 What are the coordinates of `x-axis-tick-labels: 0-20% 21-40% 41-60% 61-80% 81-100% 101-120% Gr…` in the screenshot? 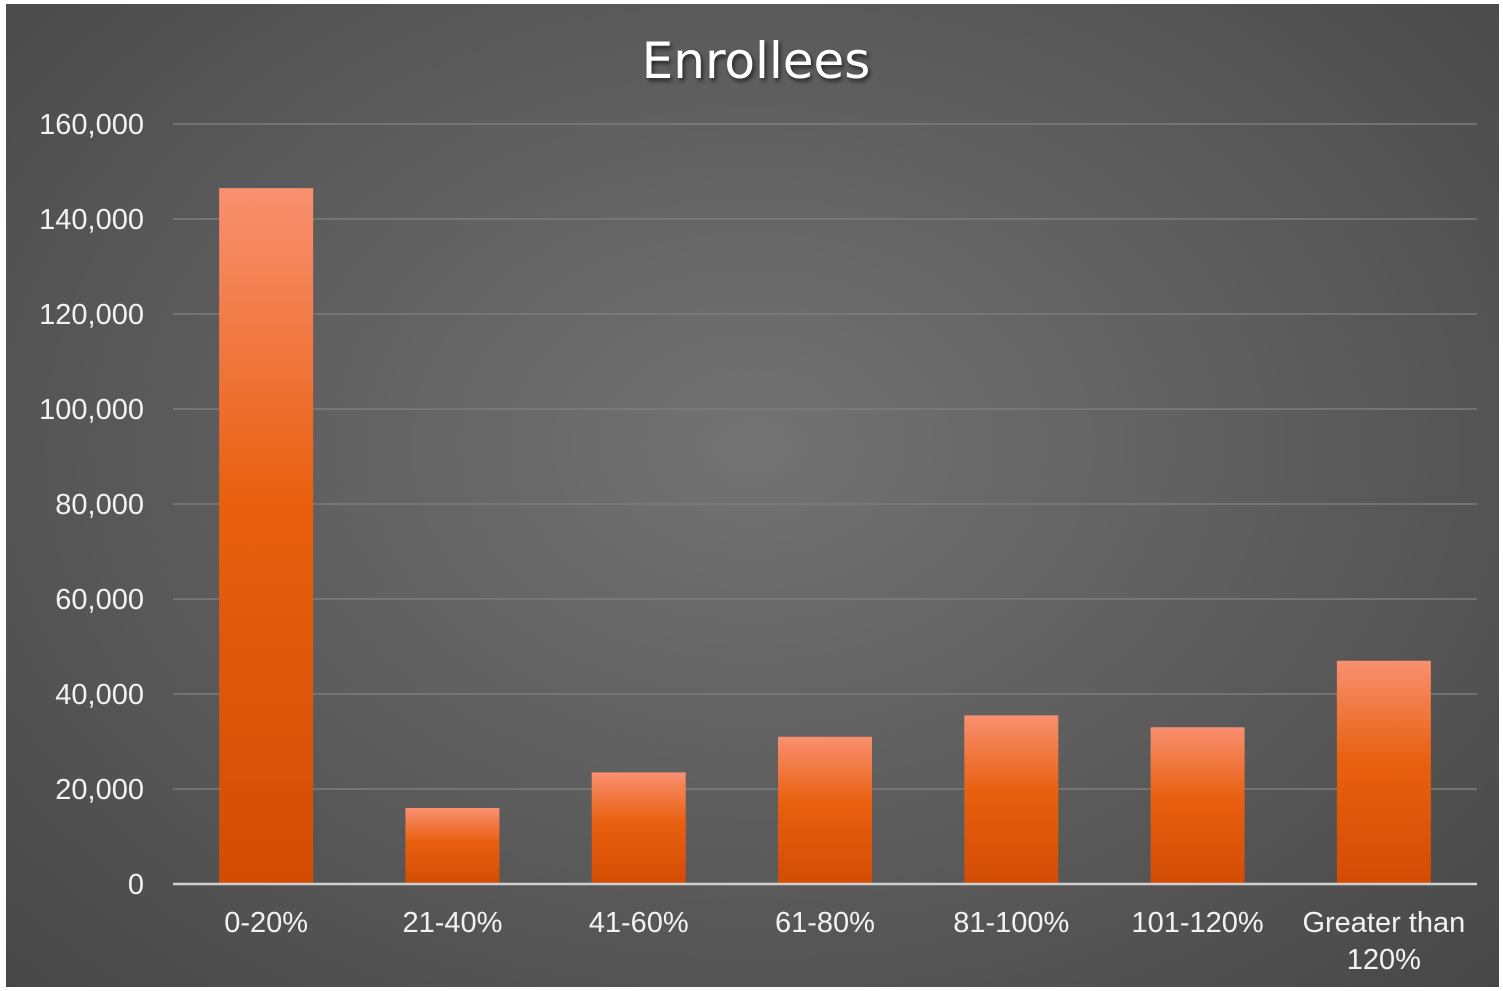 It's located at (844, 941).